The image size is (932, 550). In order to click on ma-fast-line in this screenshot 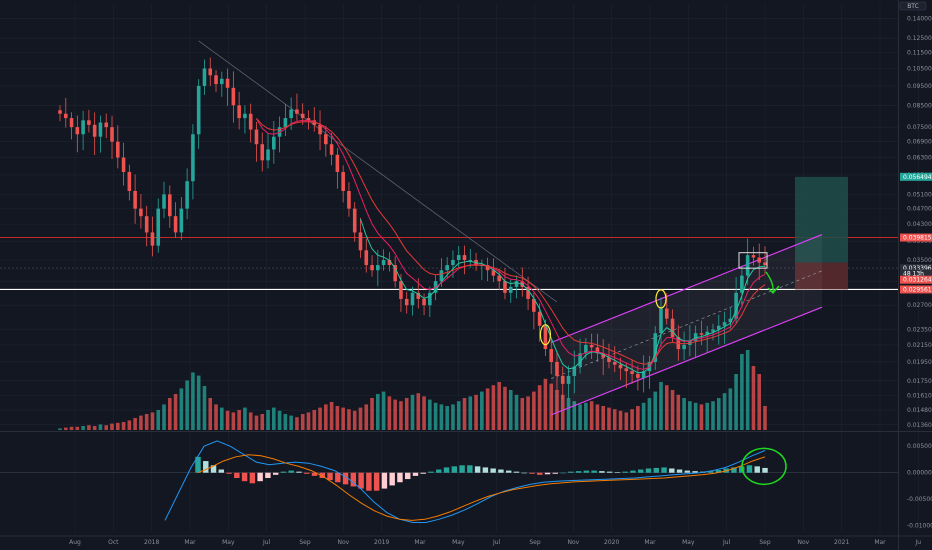, I will do `click(563, 296)`.